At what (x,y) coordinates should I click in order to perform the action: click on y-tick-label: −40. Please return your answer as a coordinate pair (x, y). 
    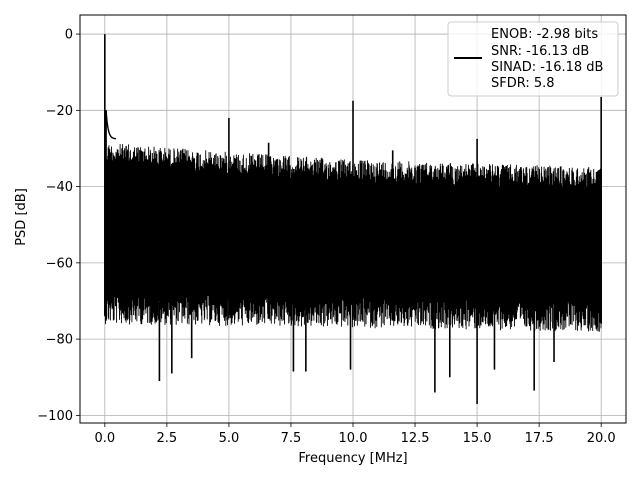
    Looking at the image, I should click on (59, 187).